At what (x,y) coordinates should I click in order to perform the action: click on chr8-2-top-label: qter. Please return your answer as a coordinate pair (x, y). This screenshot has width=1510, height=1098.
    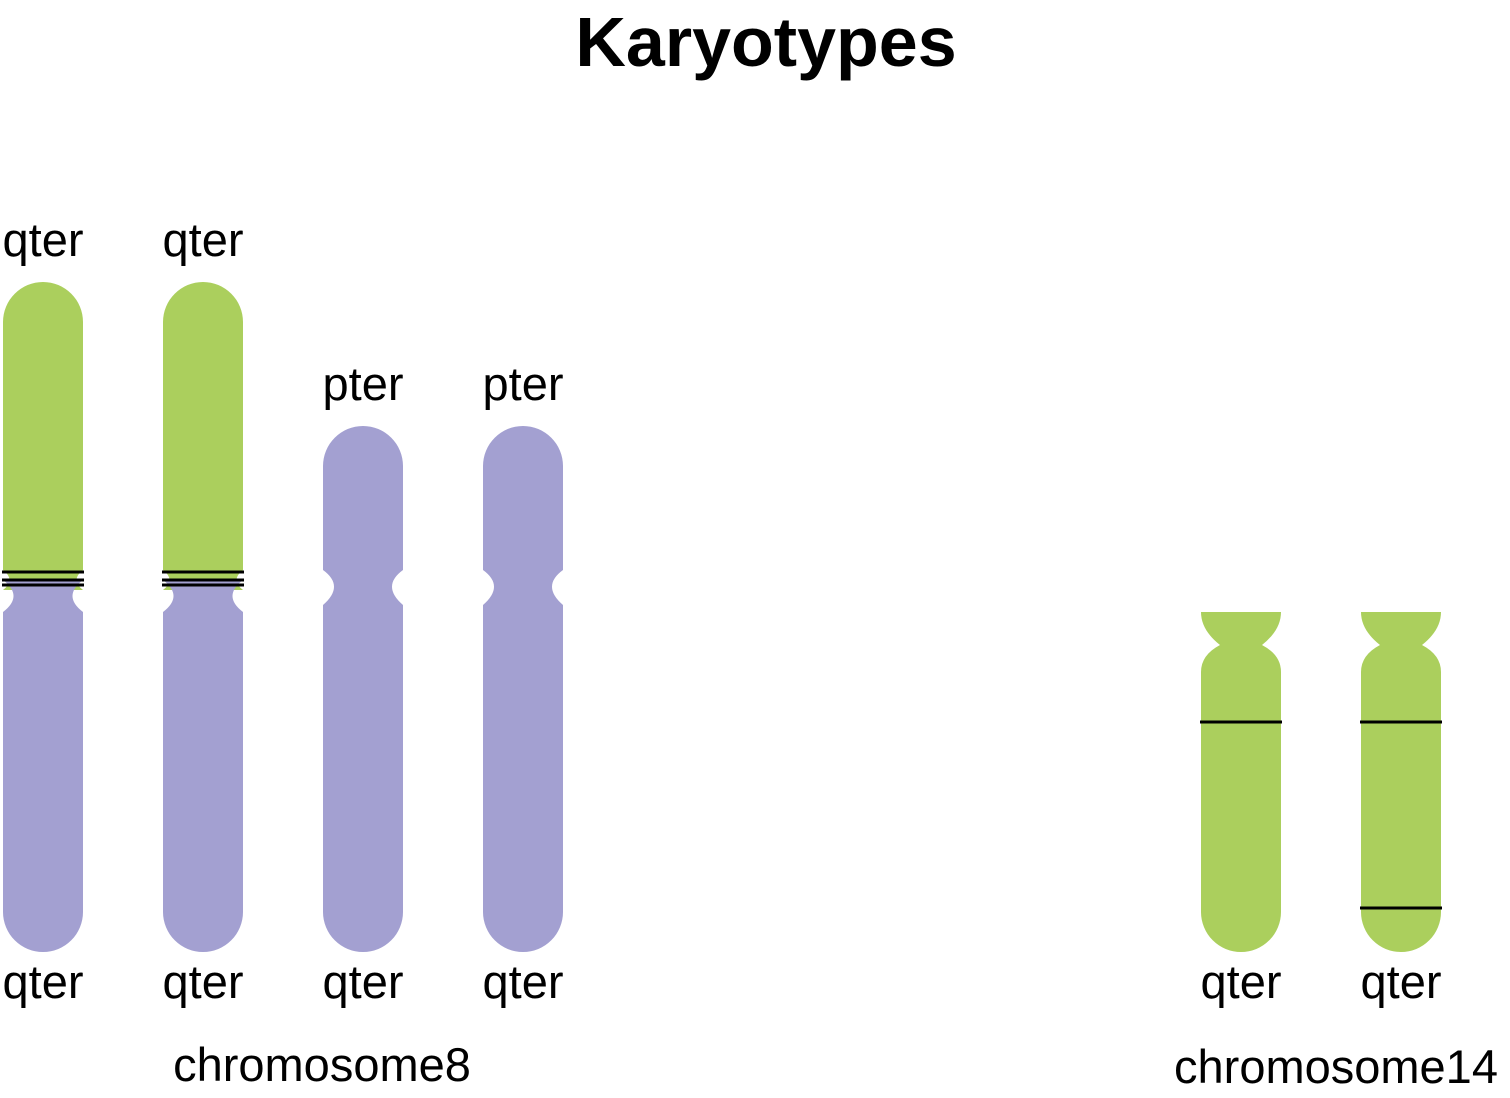
    Looking at the image, I should click on (203, 239).